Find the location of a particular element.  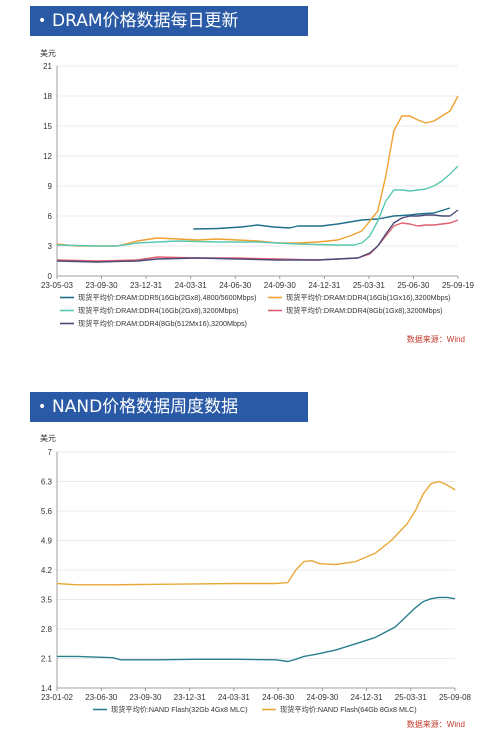

y-tick-label: 4.9 is located at coordinates (47, 541).